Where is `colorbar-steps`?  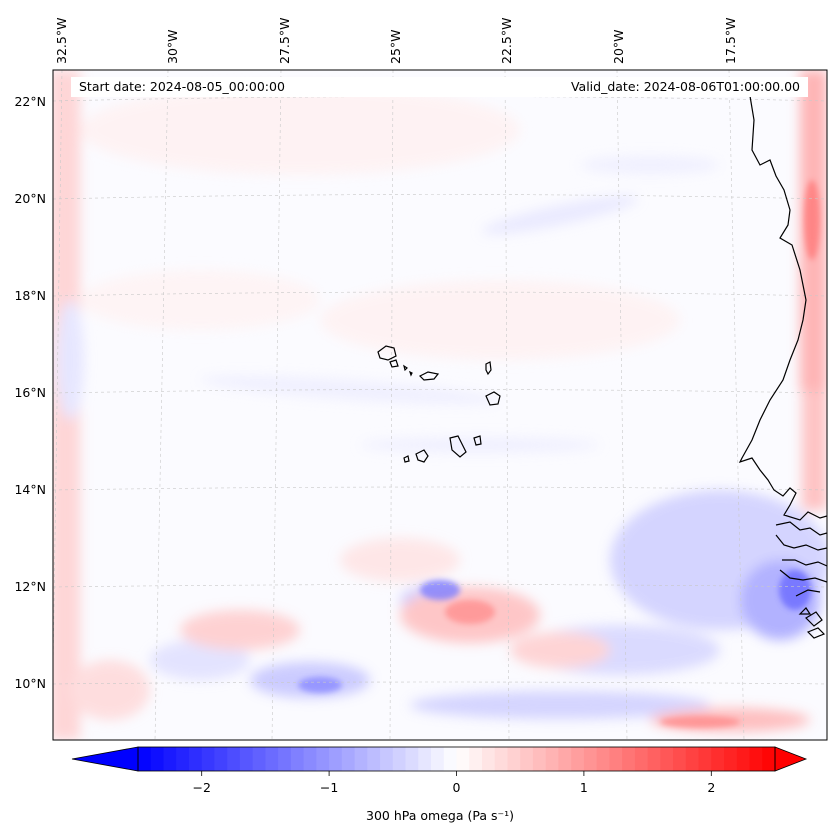
colorbar-steps is located at coordinates (457, 759).